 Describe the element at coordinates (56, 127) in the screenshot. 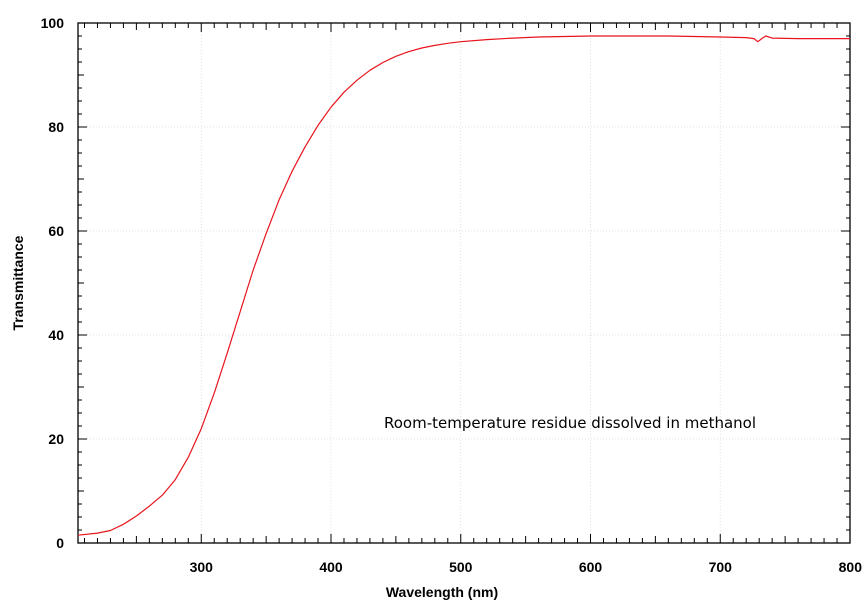

I see `y-tick-label: 80` at that location.